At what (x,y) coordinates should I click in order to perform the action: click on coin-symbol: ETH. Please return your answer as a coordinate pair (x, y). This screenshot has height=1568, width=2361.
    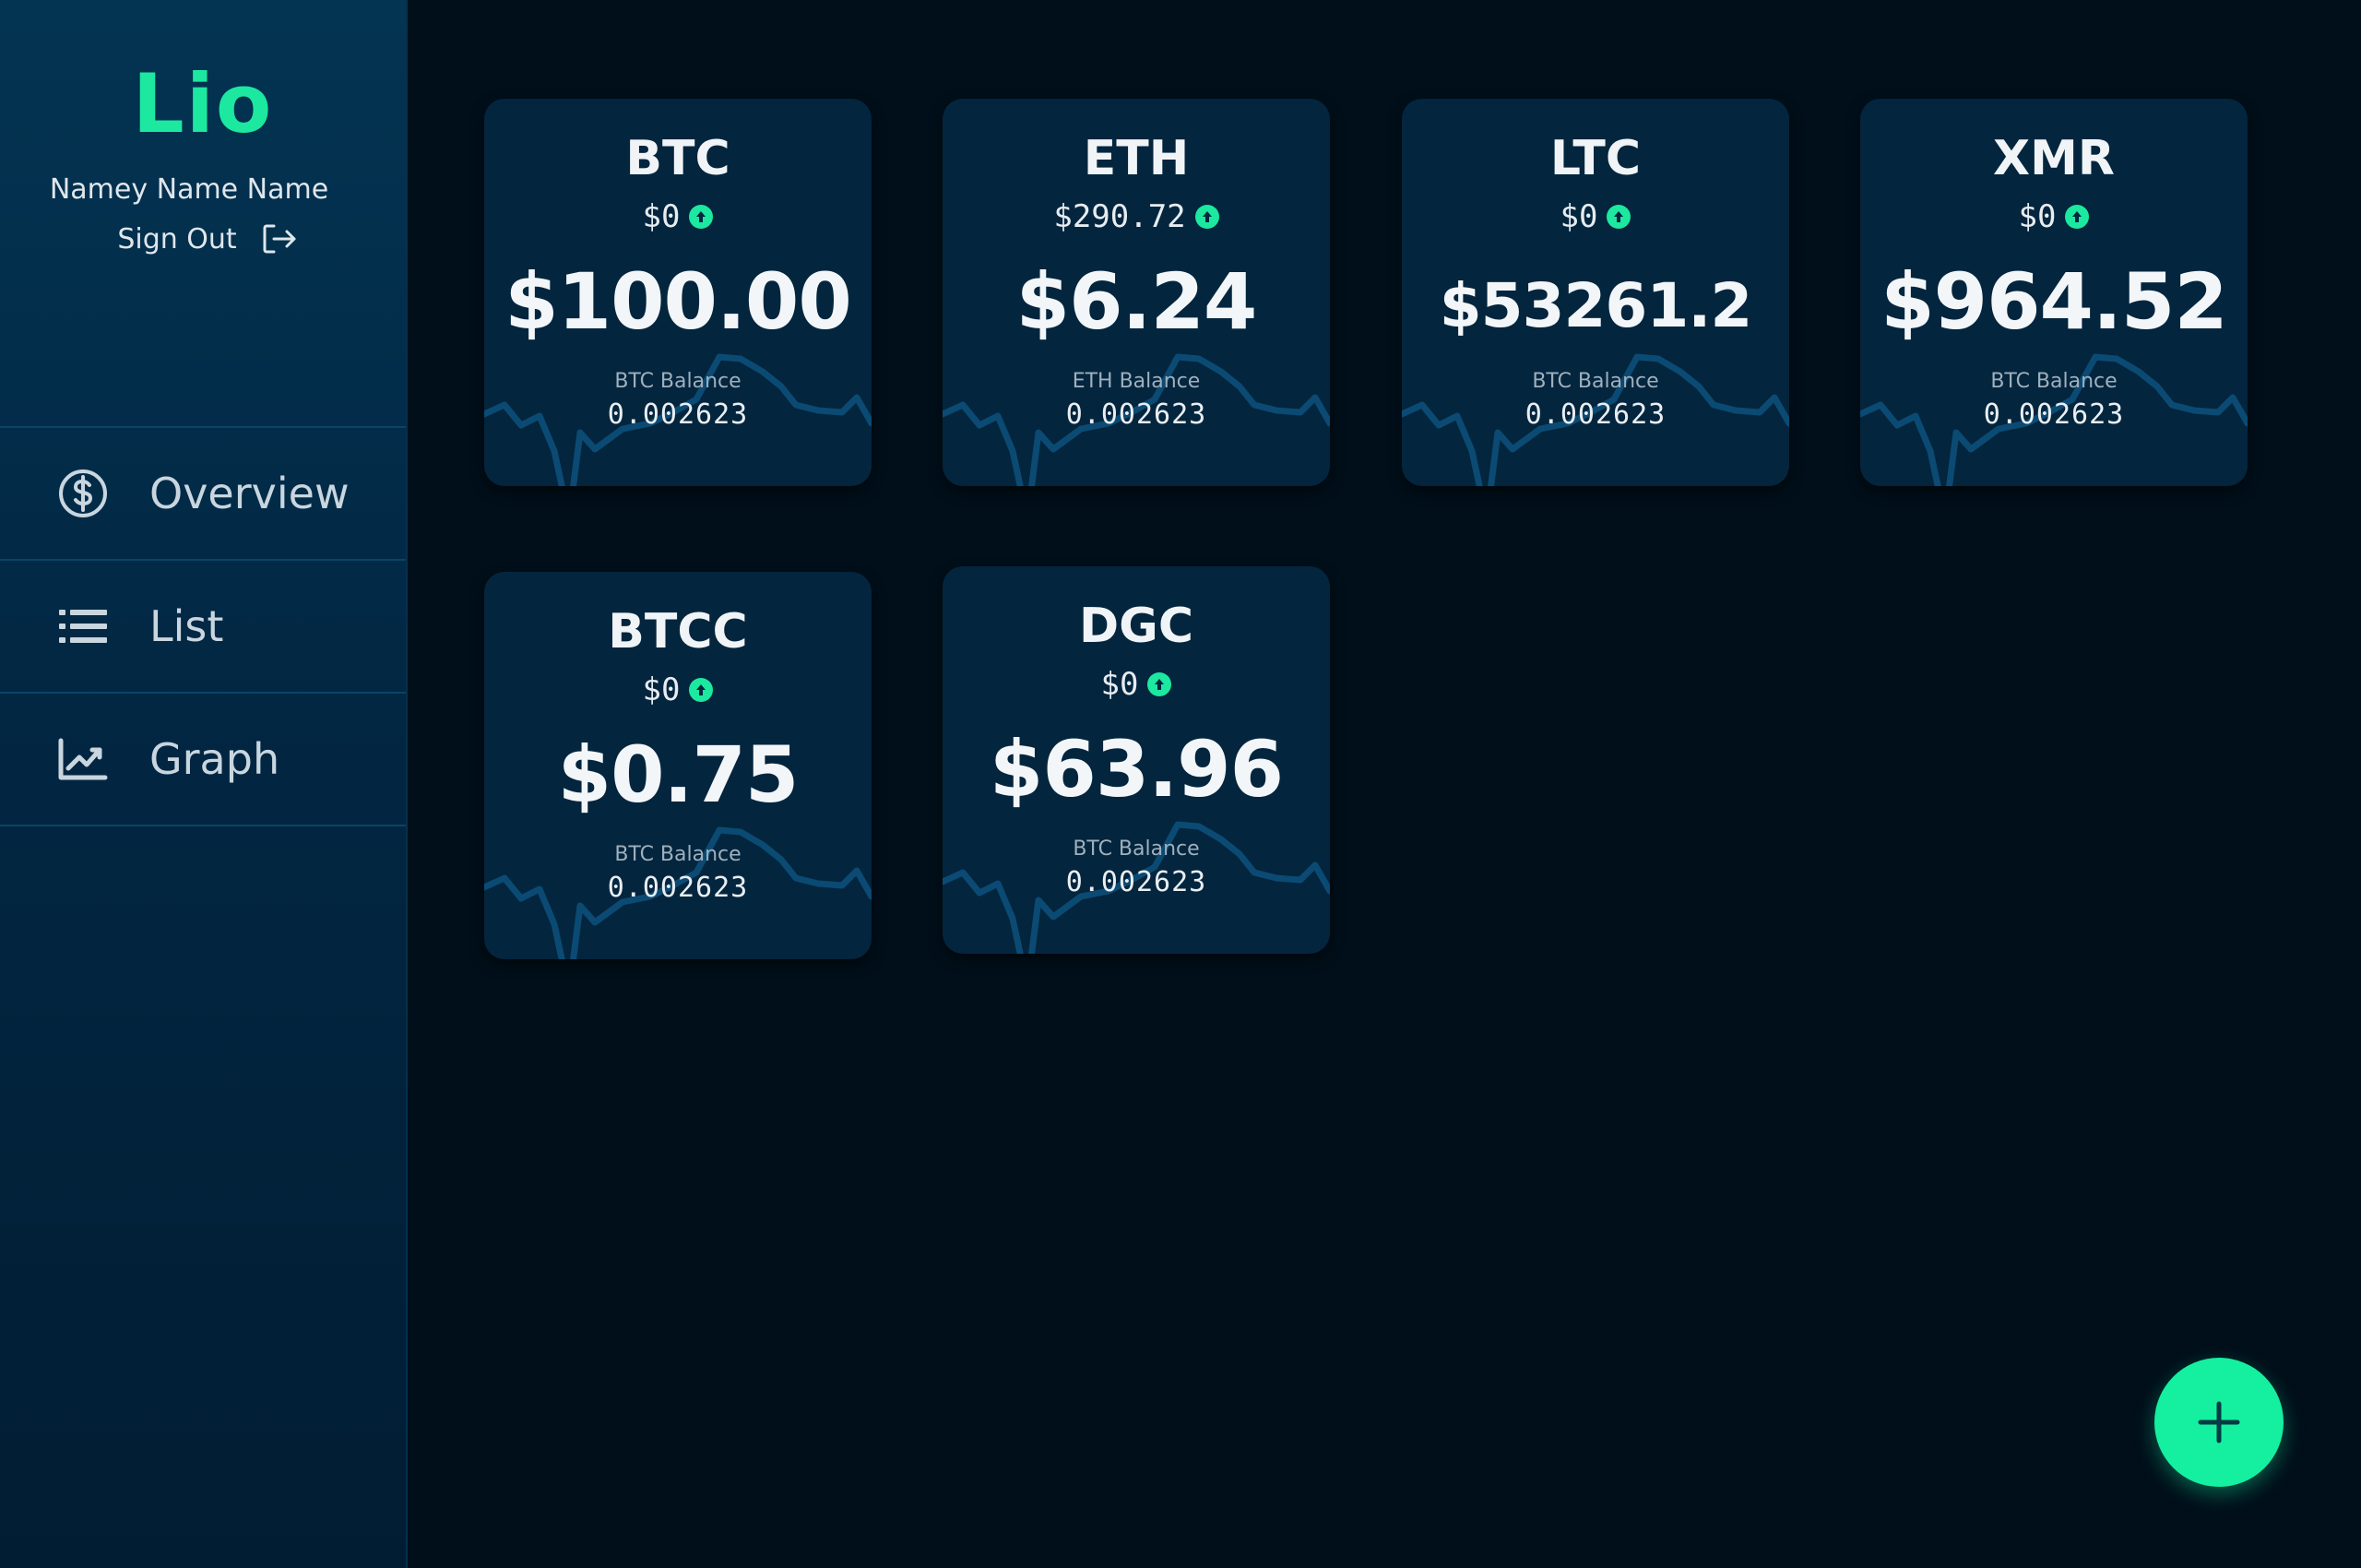
    Looking at the image, I should click on (1136, 158).